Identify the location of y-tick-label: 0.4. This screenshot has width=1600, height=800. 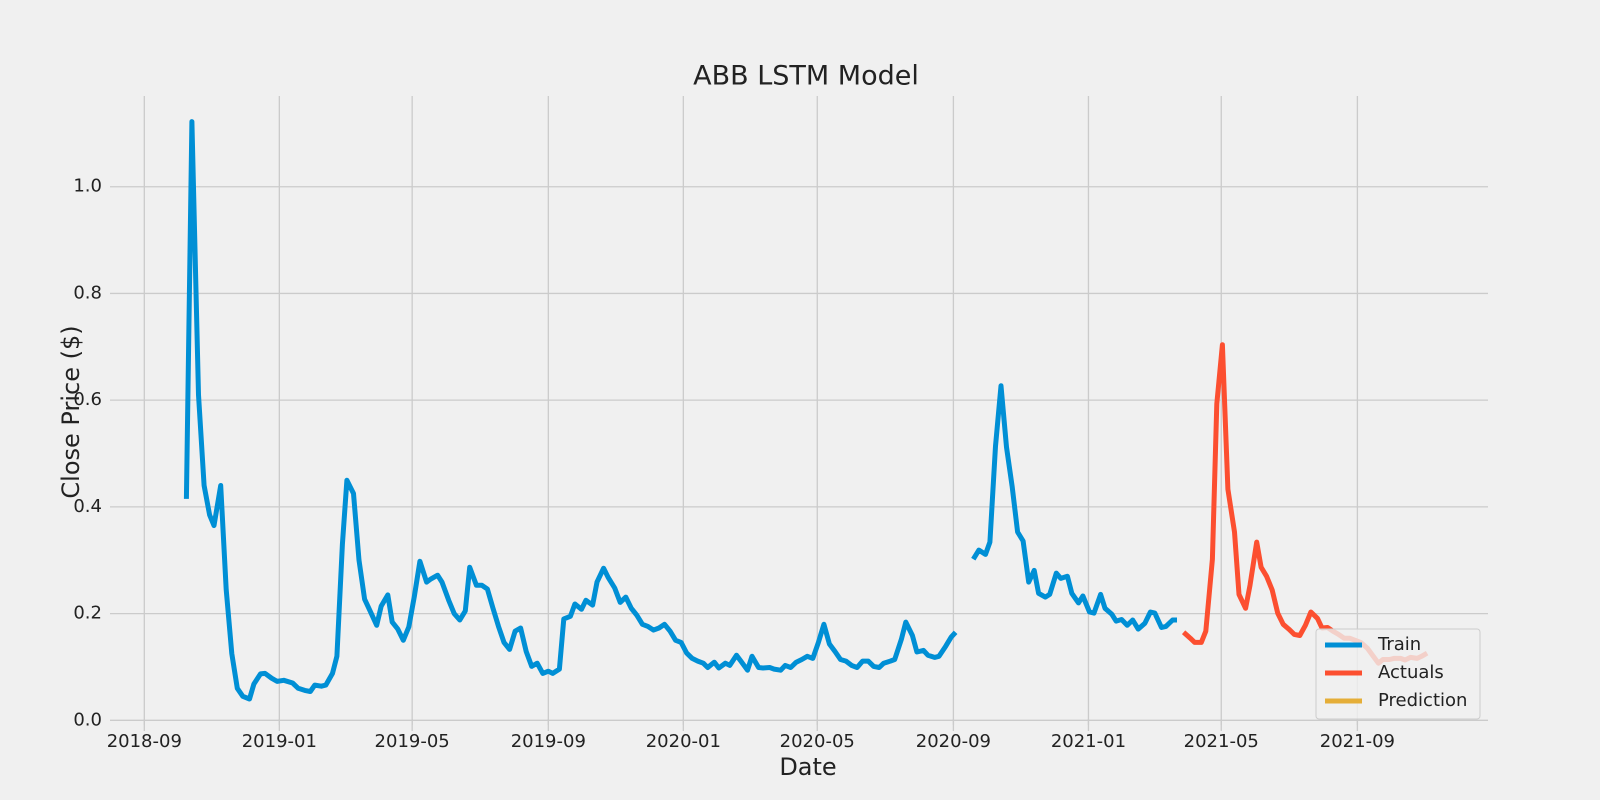
(87, 506).